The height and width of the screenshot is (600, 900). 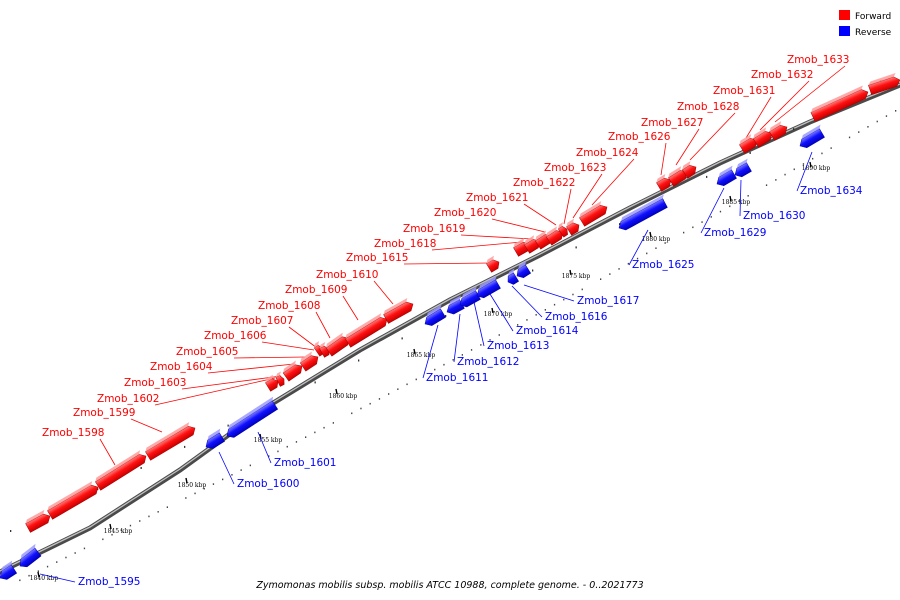 I want to click on gene-label: Zmob_1604, so click(x=181, y=367).